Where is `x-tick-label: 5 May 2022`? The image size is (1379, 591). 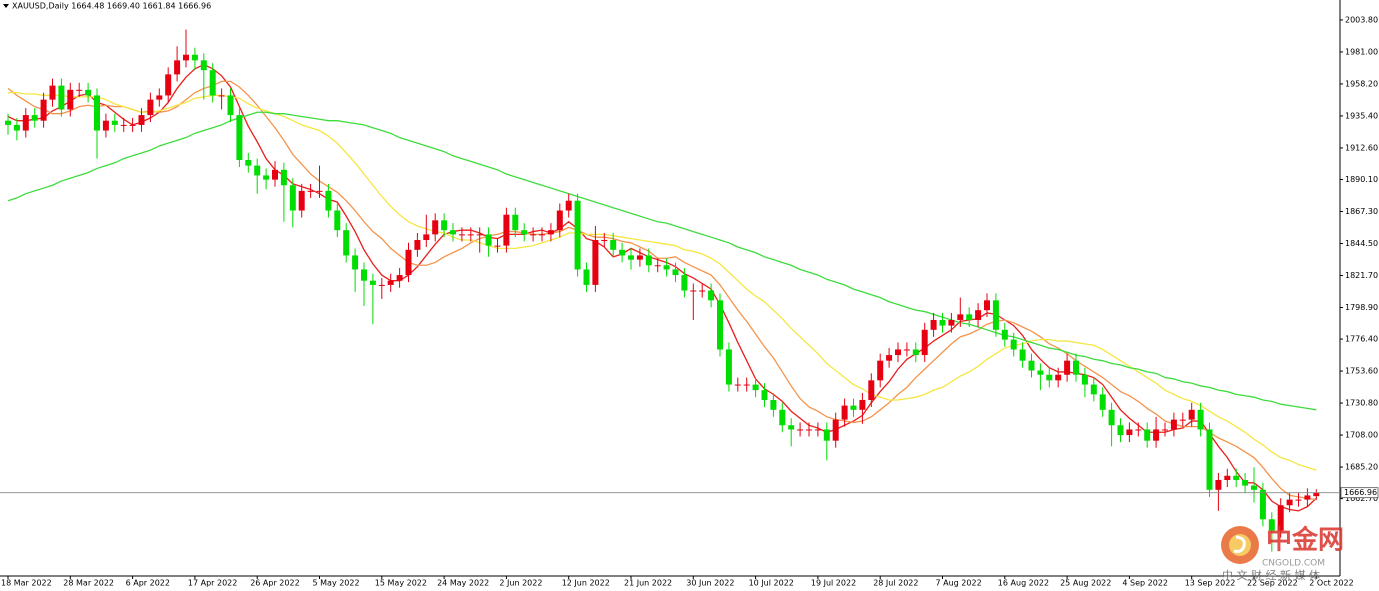
x-tick-label: 5 May 2022 is located at coordinates (336, 583).